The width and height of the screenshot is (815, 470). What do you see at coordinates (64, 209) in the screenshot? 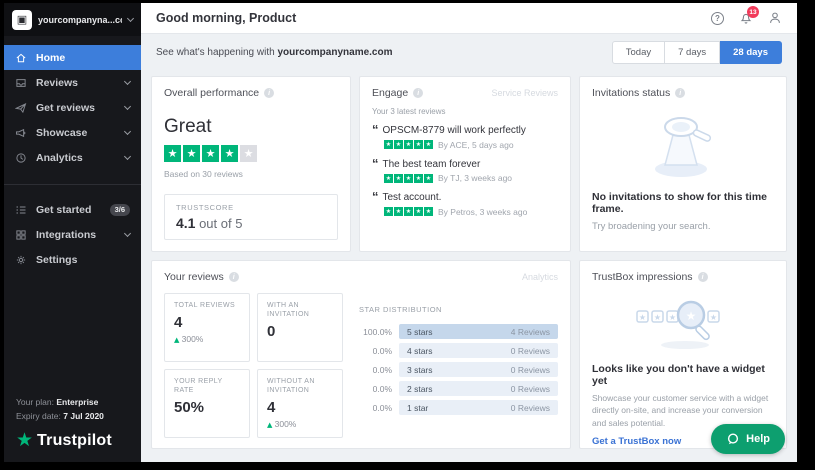
I see `sidebar-item-label: Get started` at bounding box center [64, 209].